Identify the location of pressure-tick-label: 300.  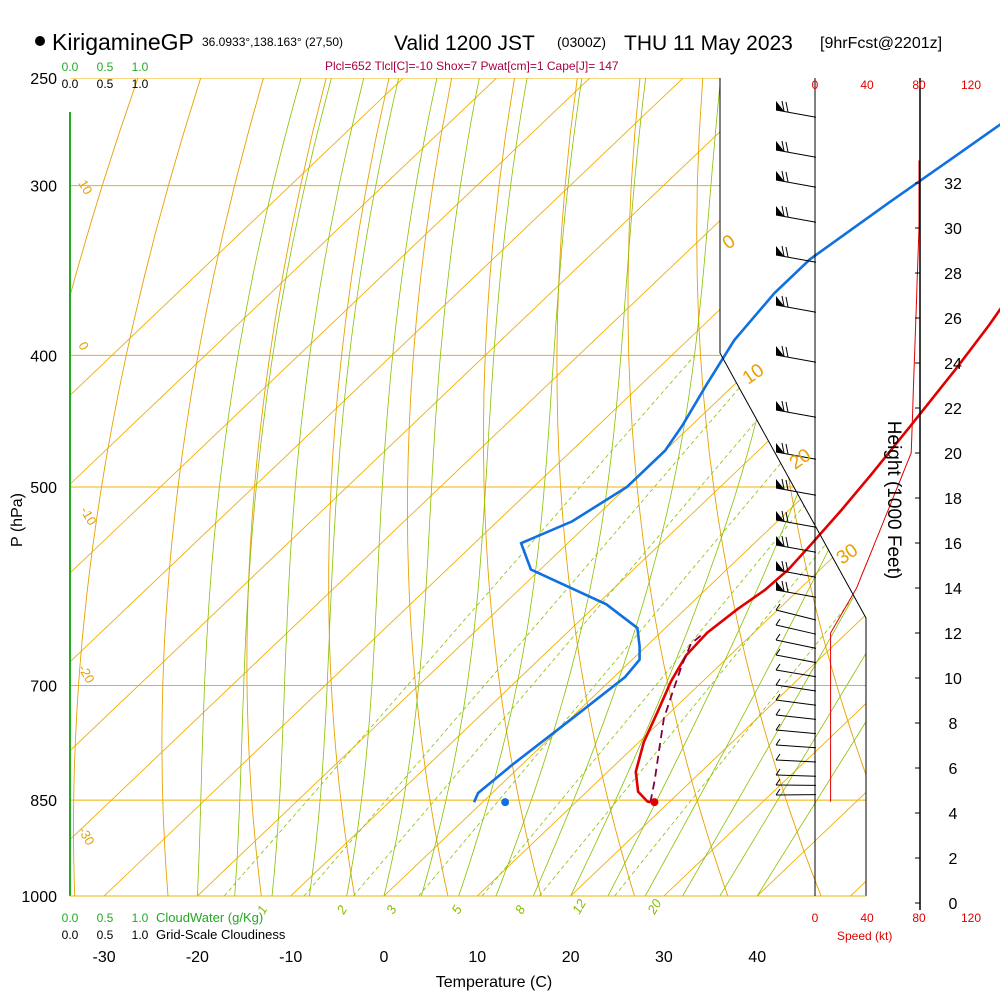
(43, 187).